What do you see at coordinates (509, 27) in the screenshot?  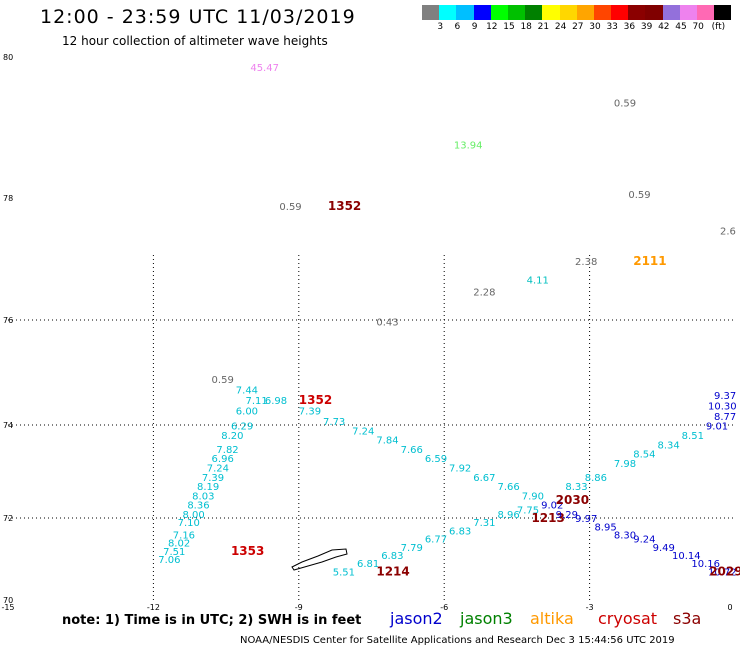 I see `color-scale-label: 15` at bounding box center [509, 27].